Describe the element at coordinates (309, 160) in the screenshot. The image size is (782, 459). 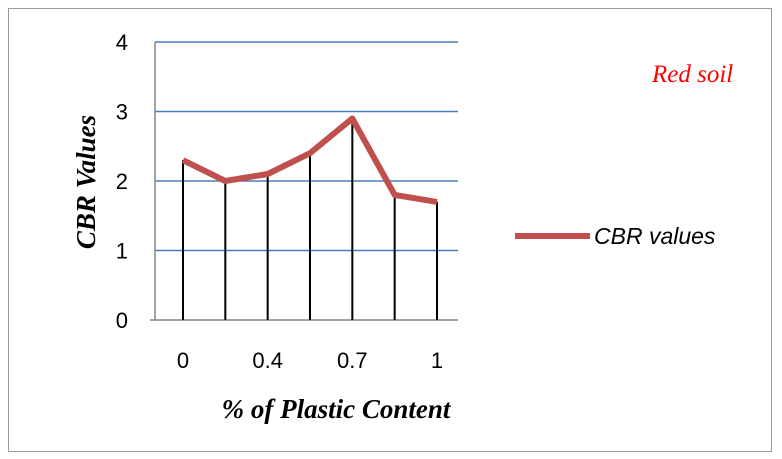
I see `series-line-cbr-values` at that location.